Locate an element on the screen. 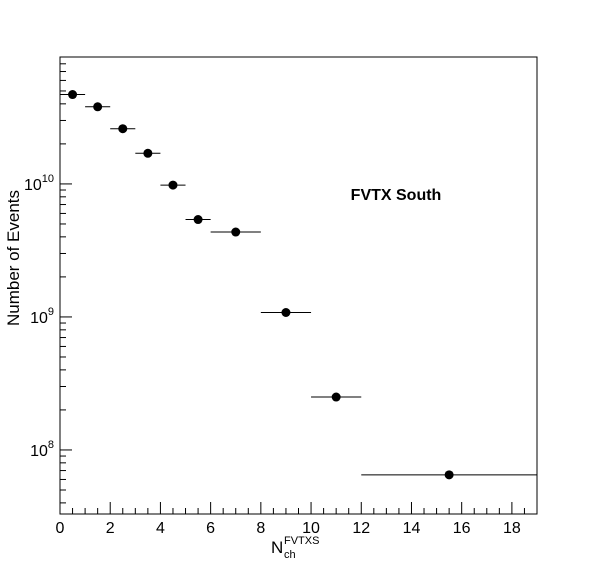 The height and width of the screenshot is (572, 596). x-tick-label: 8 is located at coordinates (260, 528).